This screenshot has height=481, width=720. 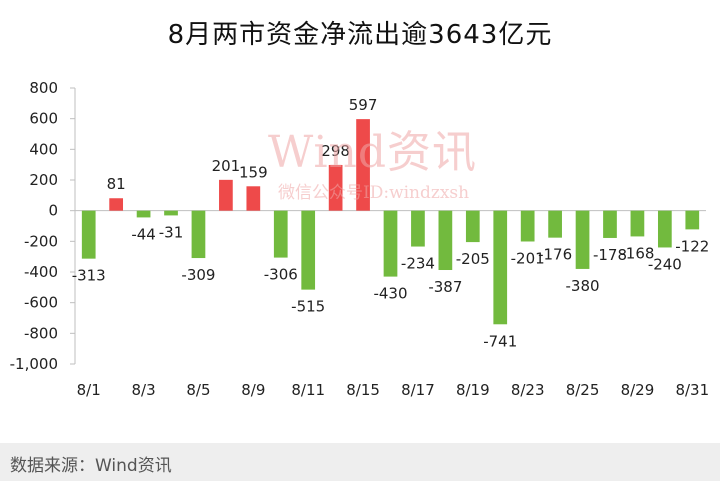 What do you see at coordinates (445, 287) in the screenshot?
I see `data-label: -387` at bounding box center [445, 287].